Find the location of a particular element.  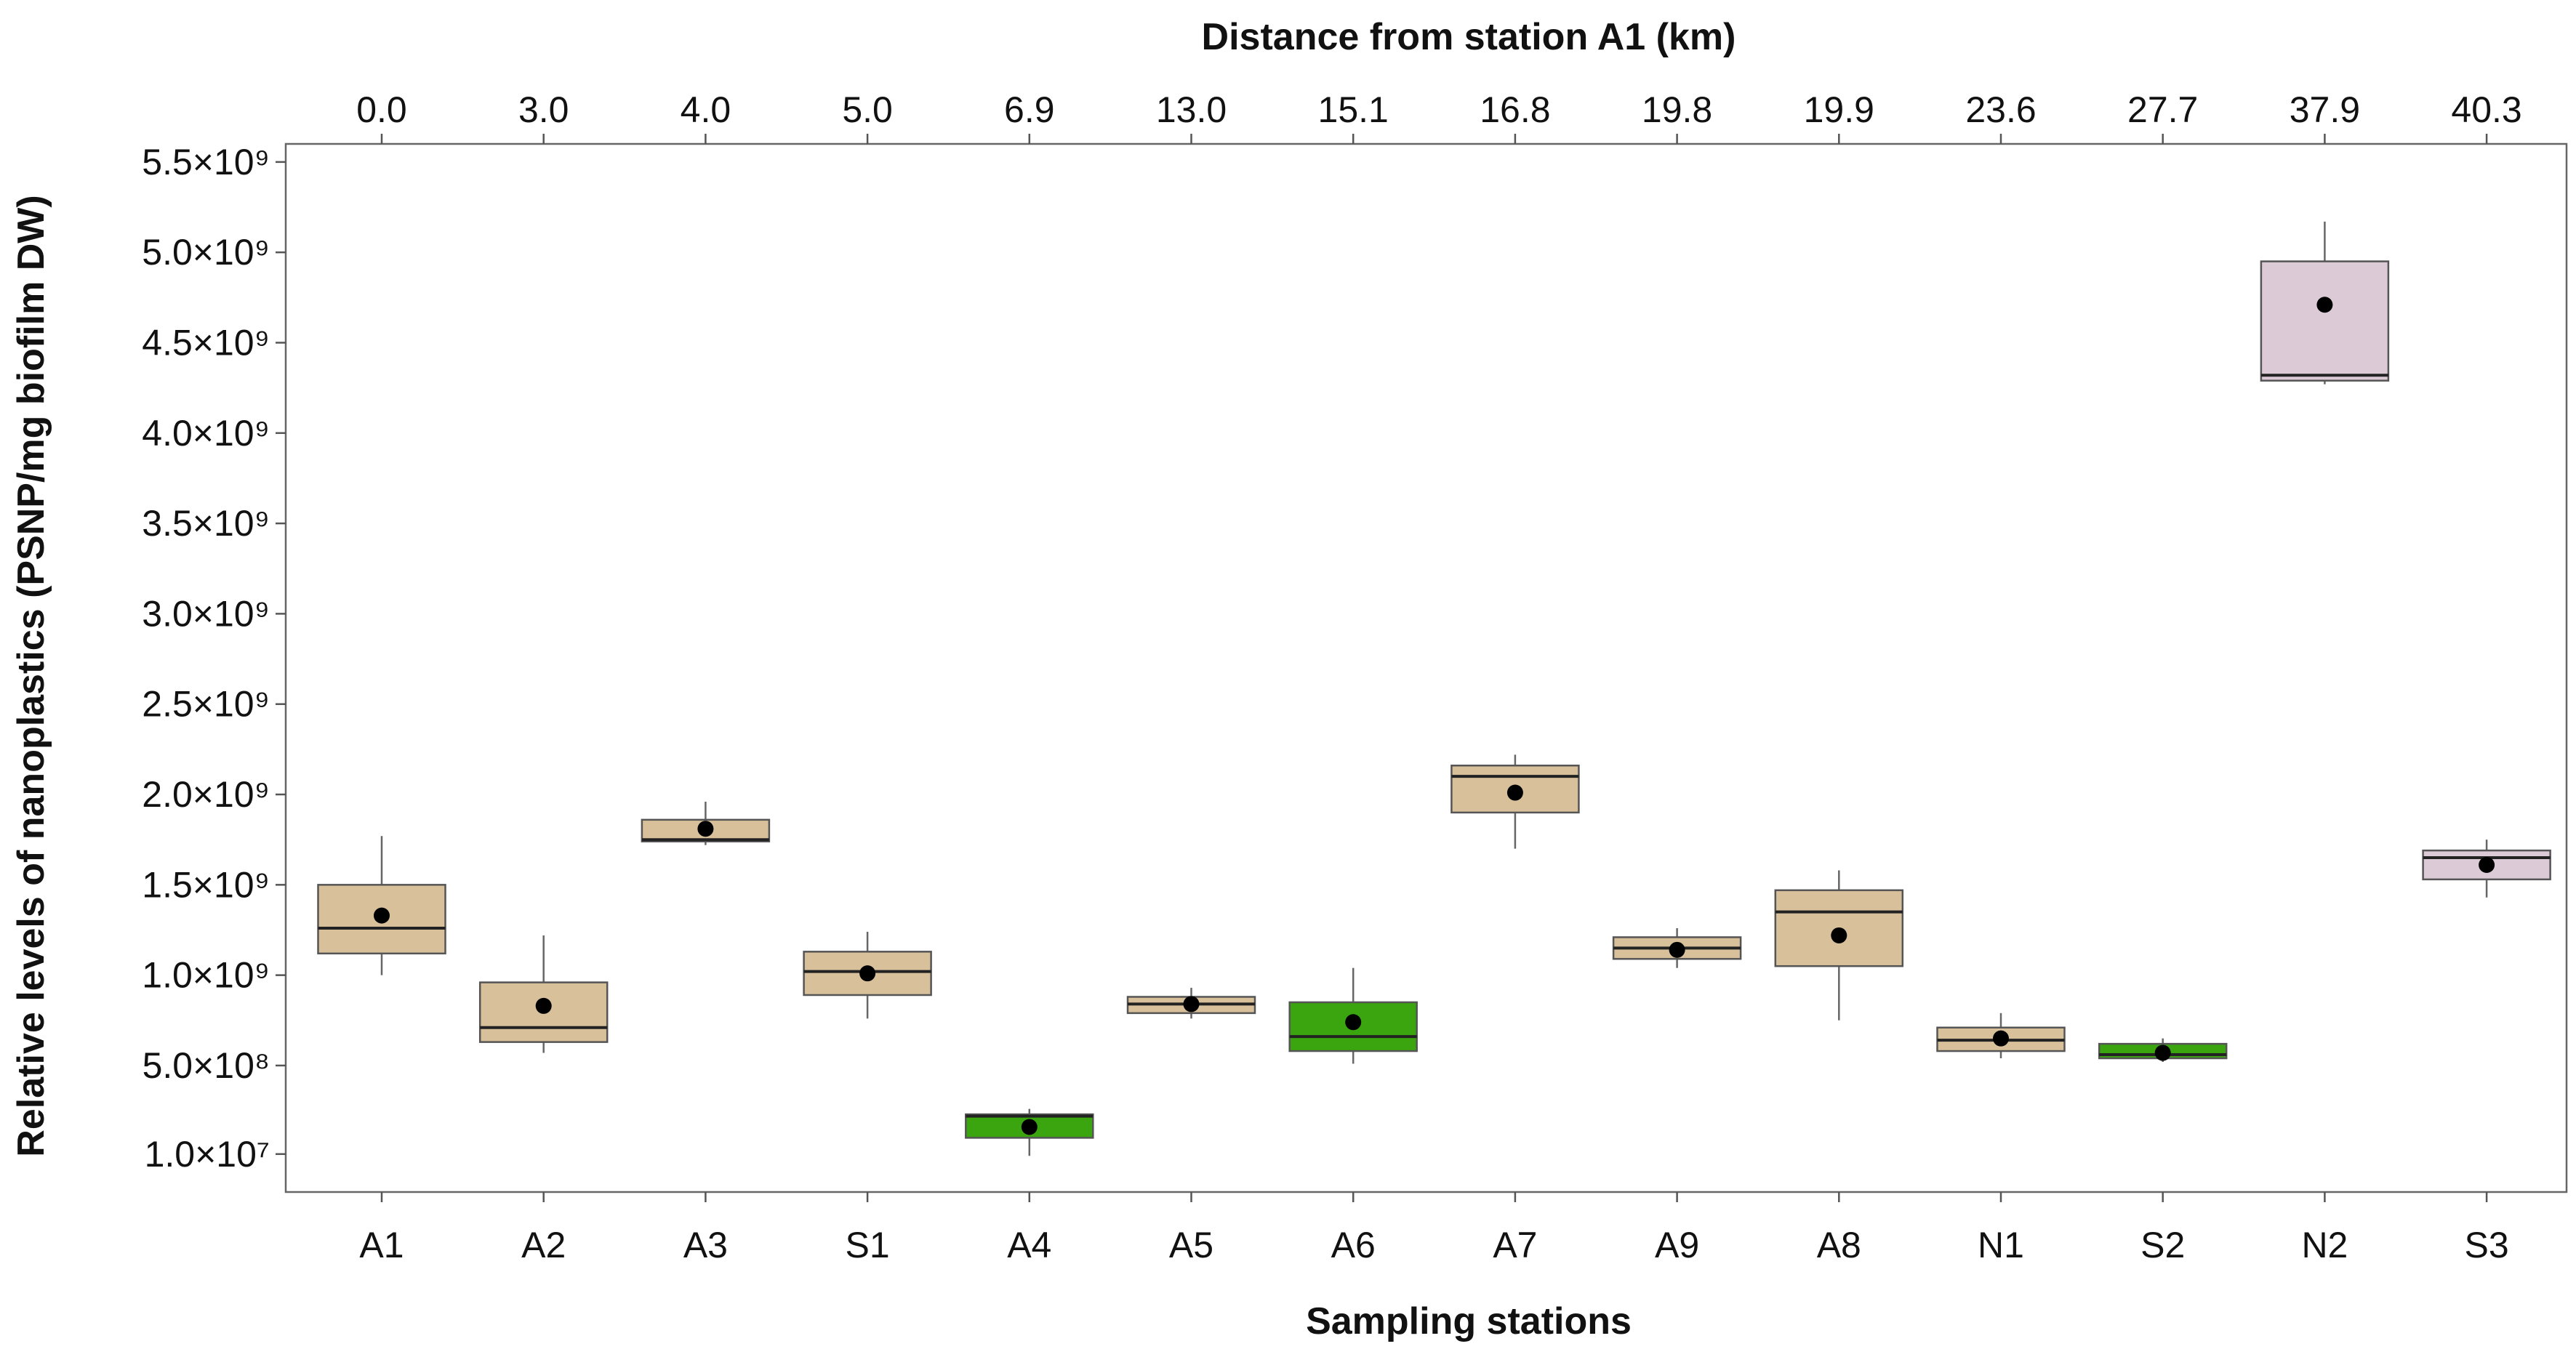

iqr-box-N2 is located at coordinates (2325, 321).